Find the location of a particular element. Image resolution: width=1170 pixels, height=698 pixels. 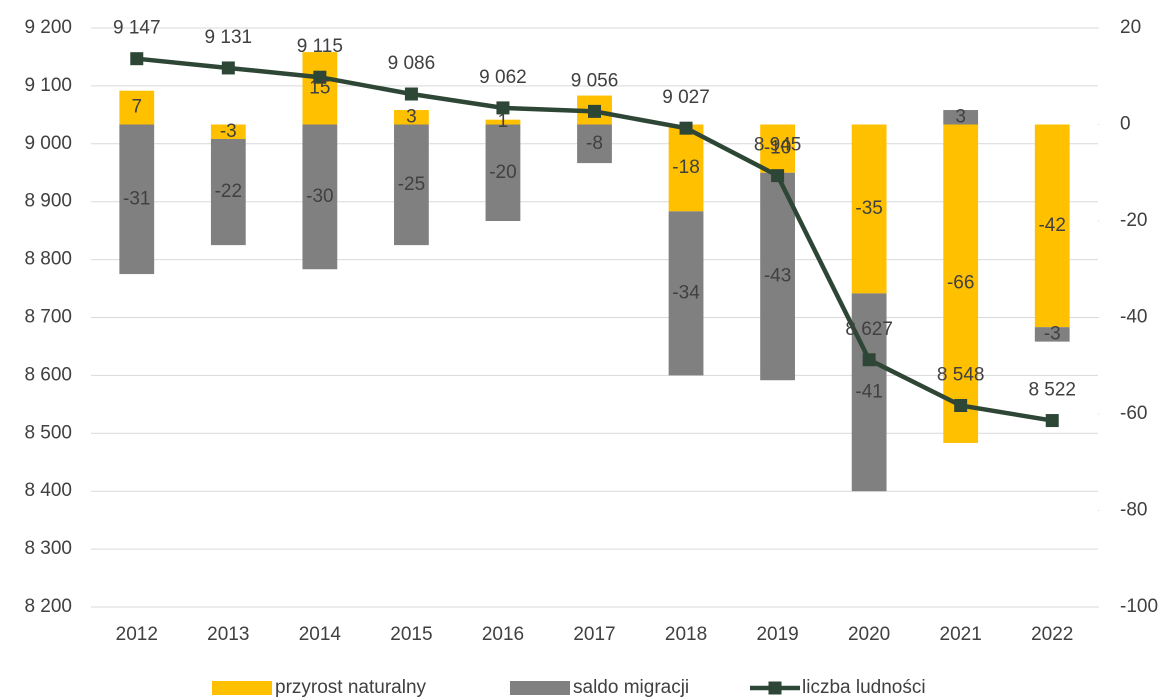

x-tick-label: 2014 is located at coordinates (320, 634).